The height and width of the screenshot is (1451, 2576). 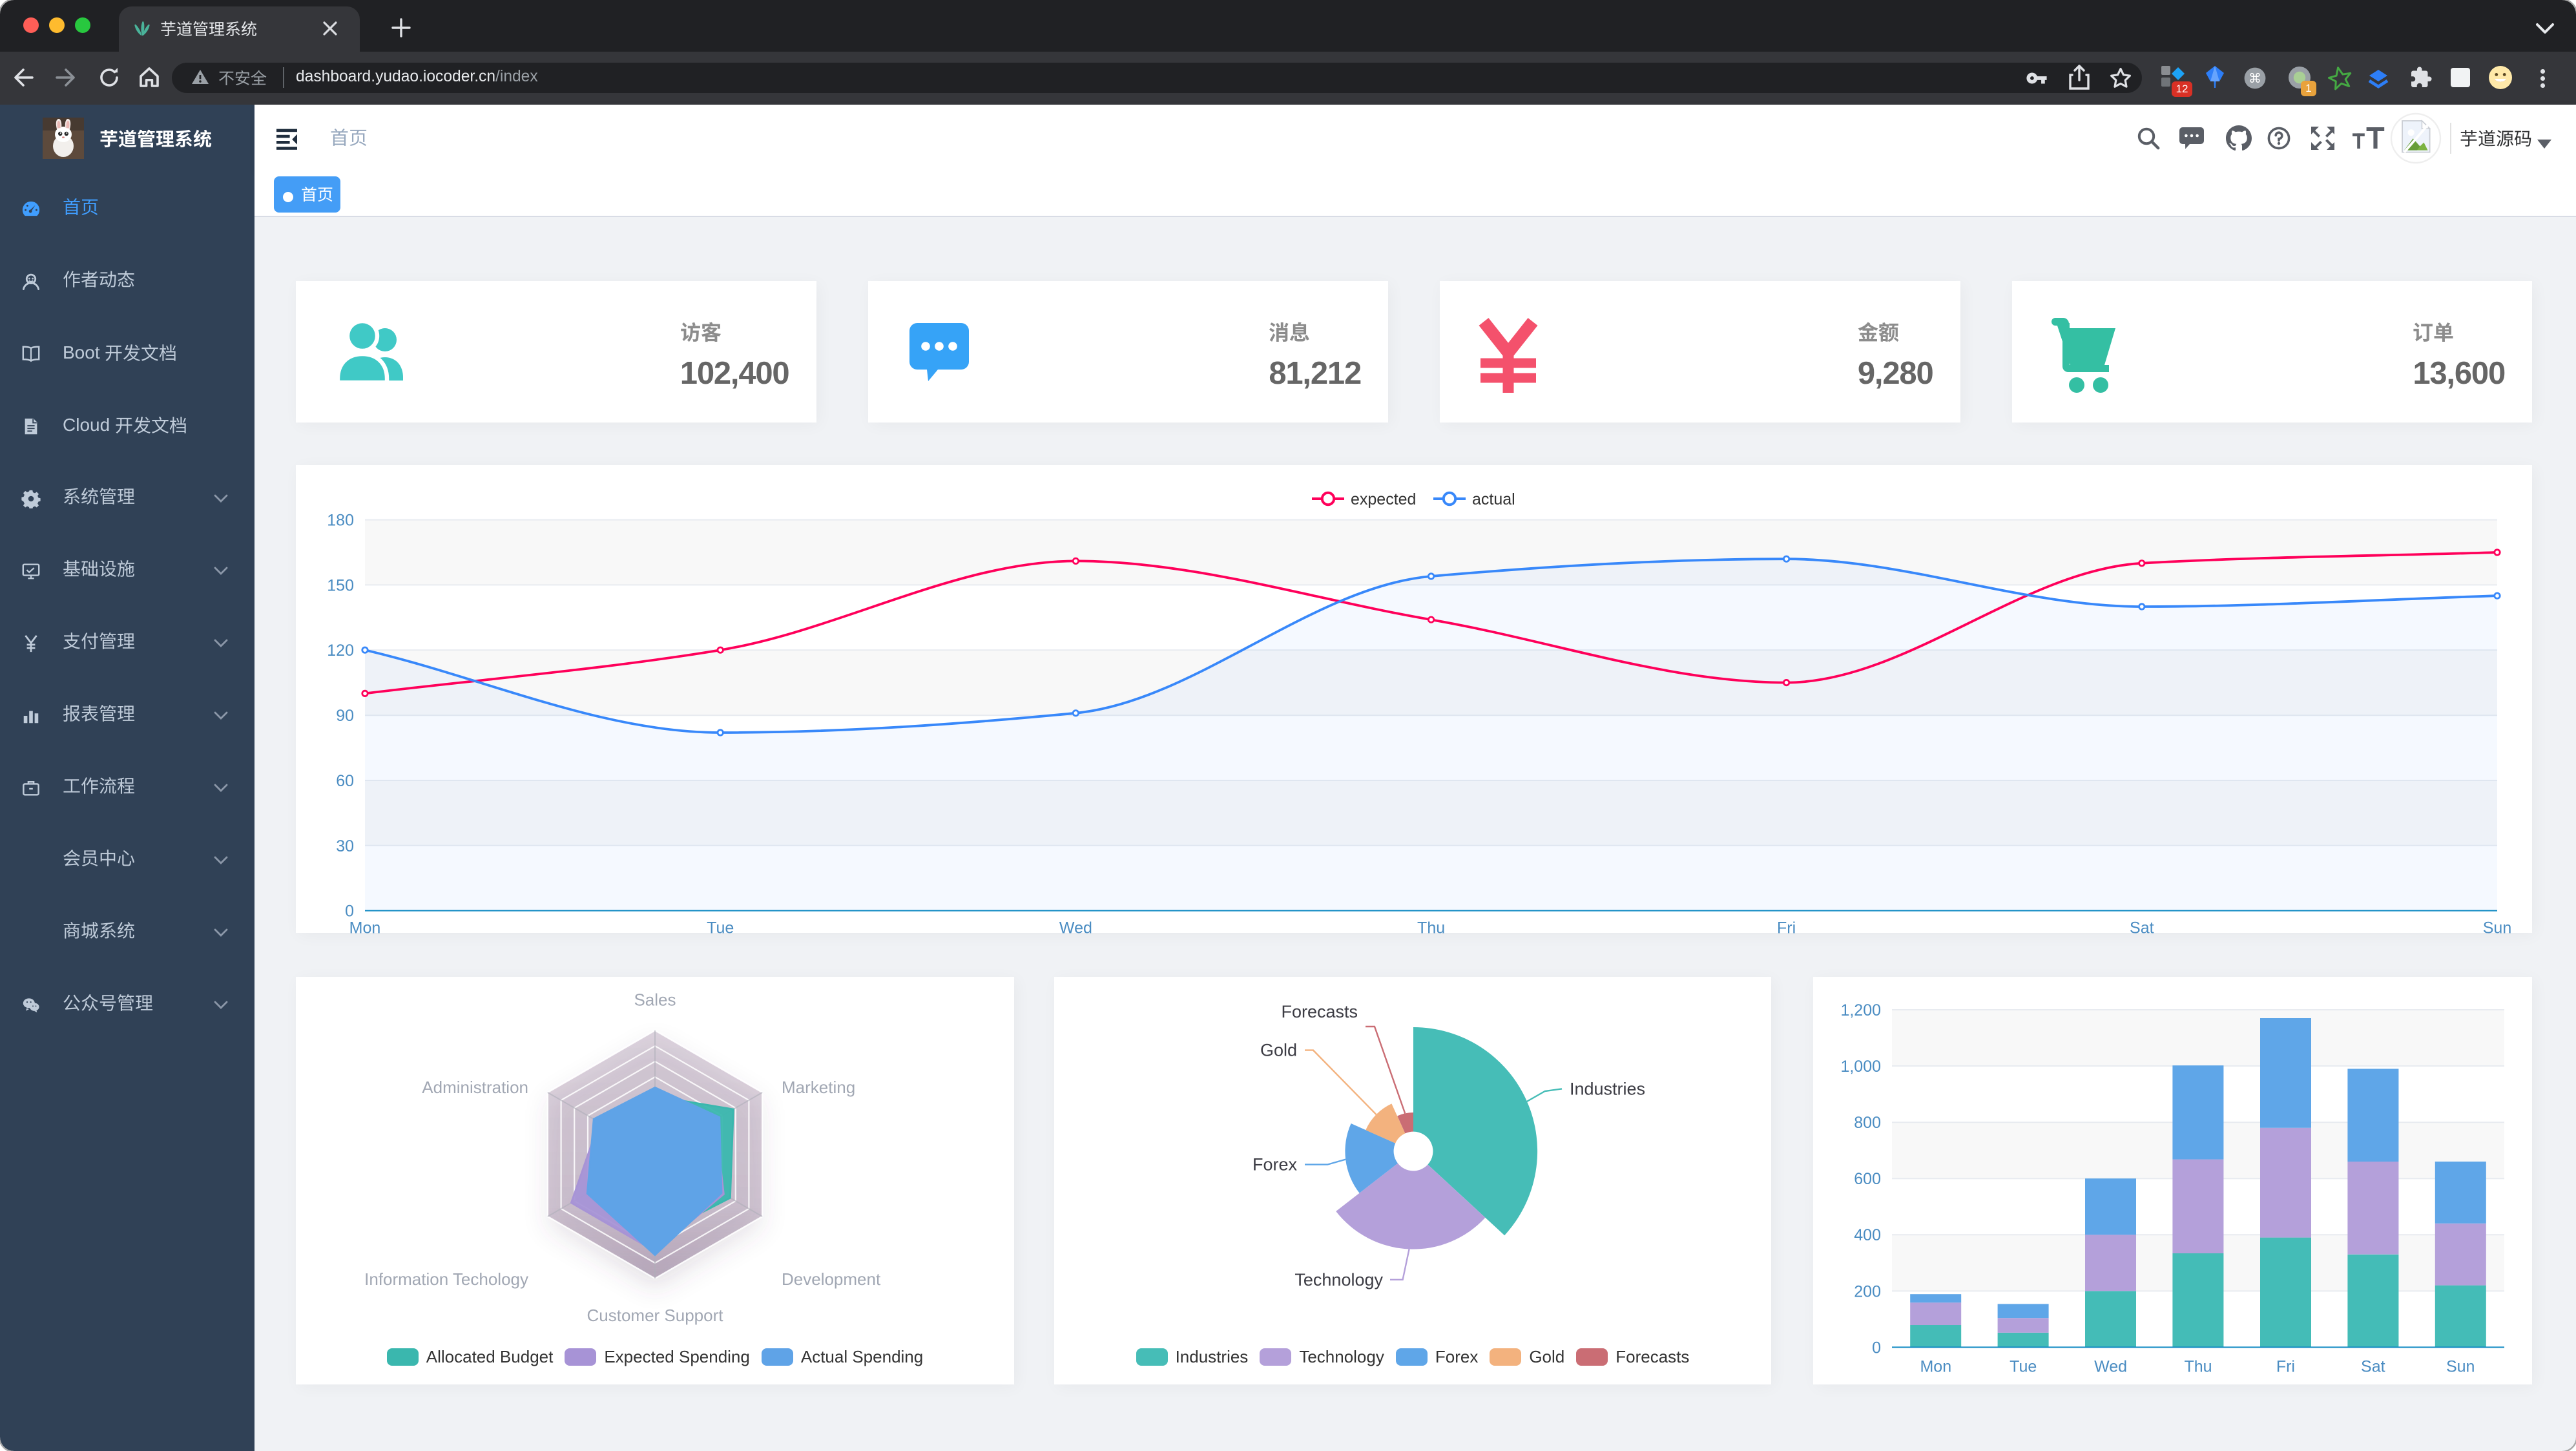 What do you see at coordinates (655, 1000) in the screenshot?
I see `svg-text: Sales` at bounding box center [655, 1000].